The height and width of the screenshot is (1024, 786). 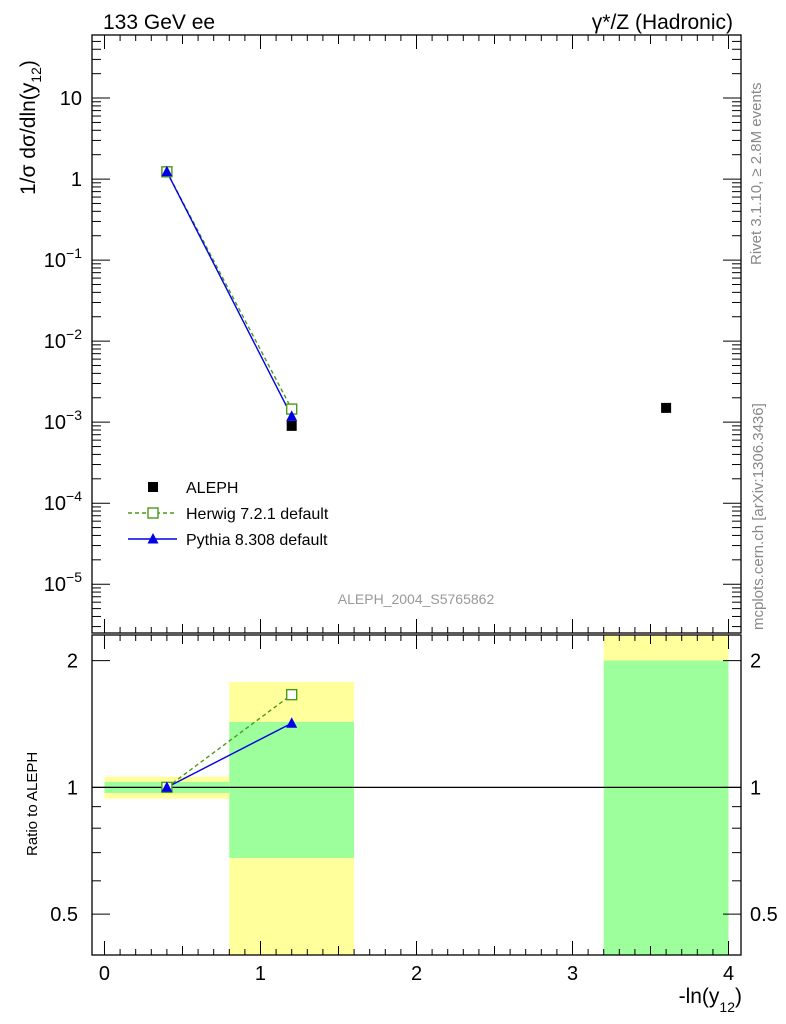 What do you see at coordinates (257, 540) in the screenshot?
I see `legend-label: Pythia 8.308 default` at bounding box center [257, 540].